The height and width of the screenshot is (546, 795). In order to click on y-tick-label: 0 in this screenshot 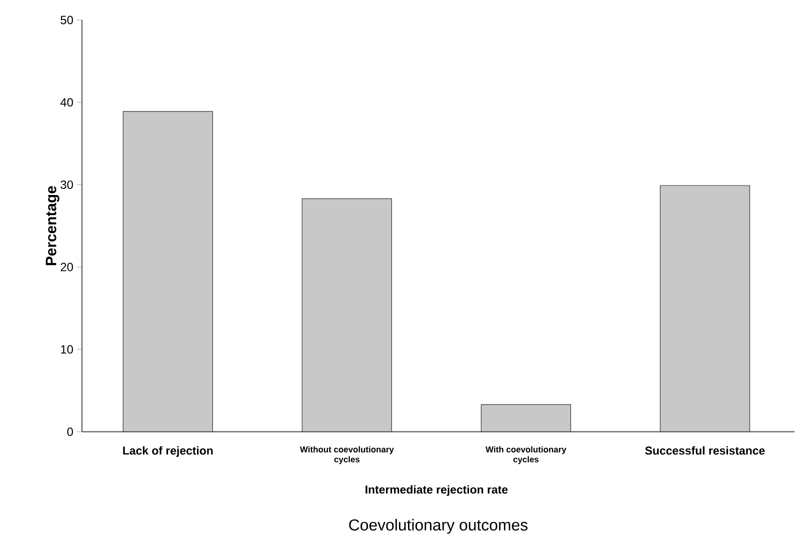, I will do `click(70, 432)`.